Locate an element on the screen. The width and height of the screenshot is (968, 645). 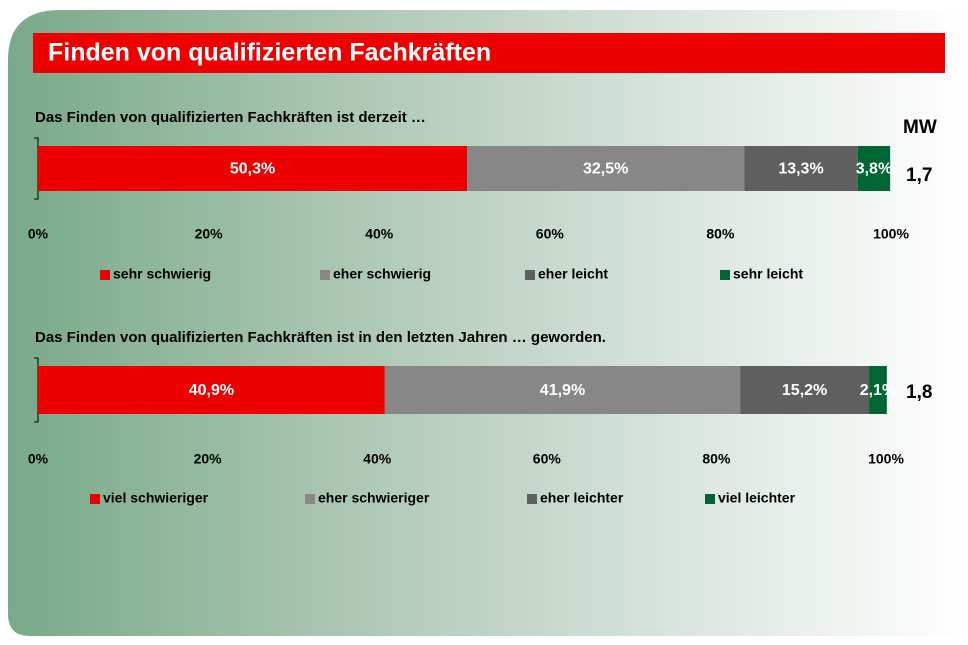
legend-label: sehr leicht is located at coordinates (768, 274).